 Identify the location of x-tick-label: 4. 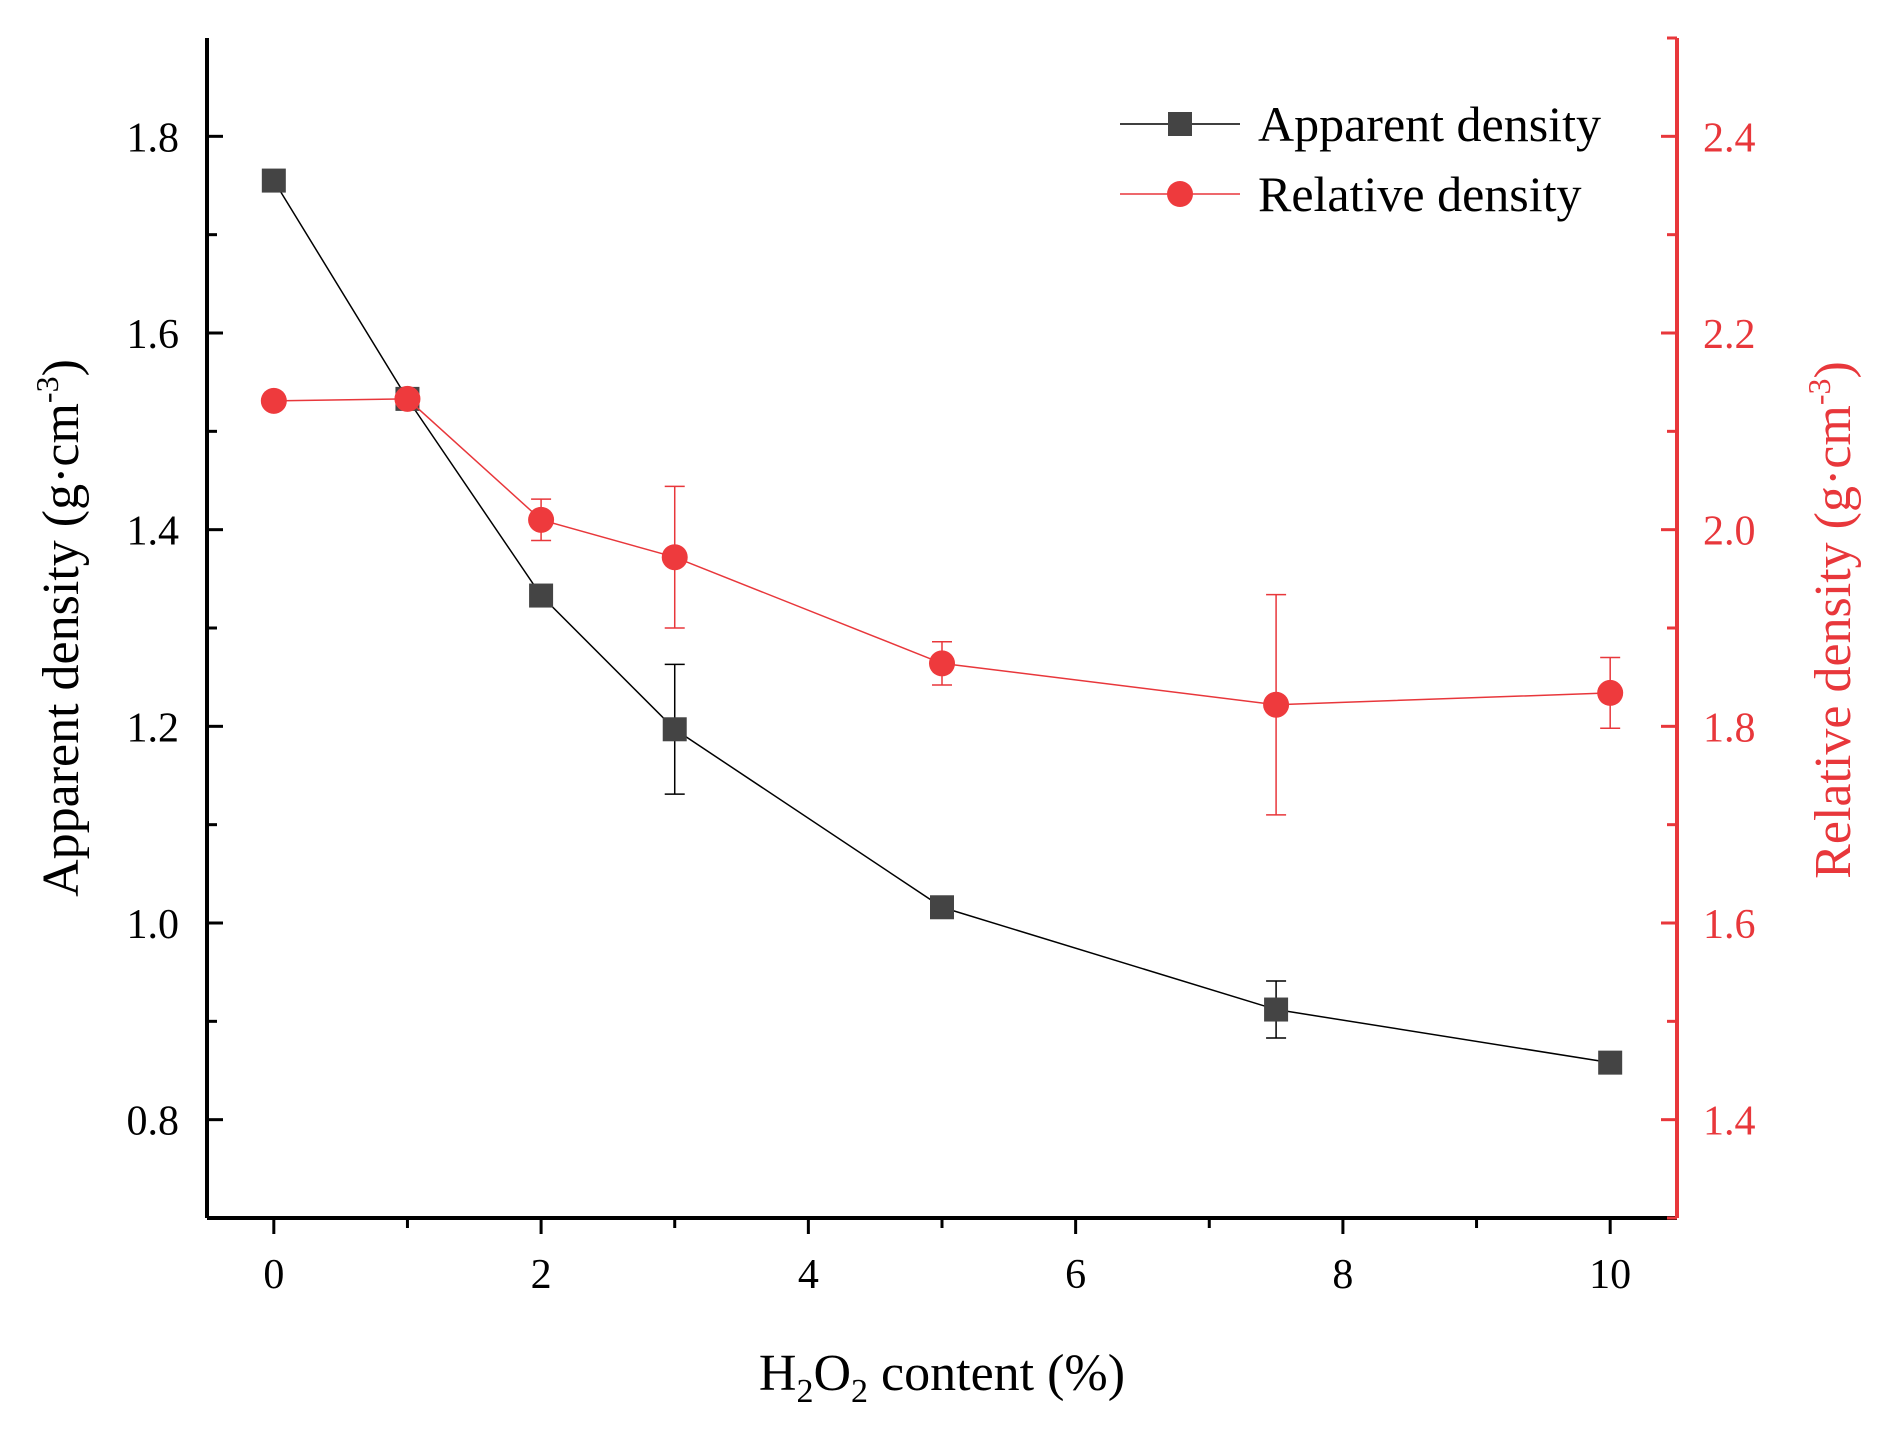
(808, 1275).